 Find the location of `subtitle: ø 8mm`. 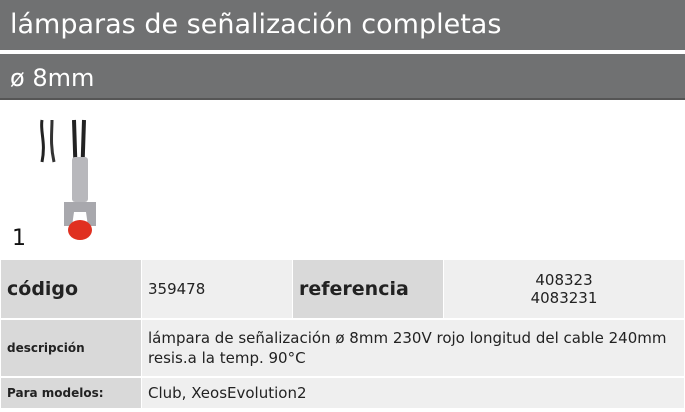

subtitle: ø 8mm is located at coordinates (342, 77).